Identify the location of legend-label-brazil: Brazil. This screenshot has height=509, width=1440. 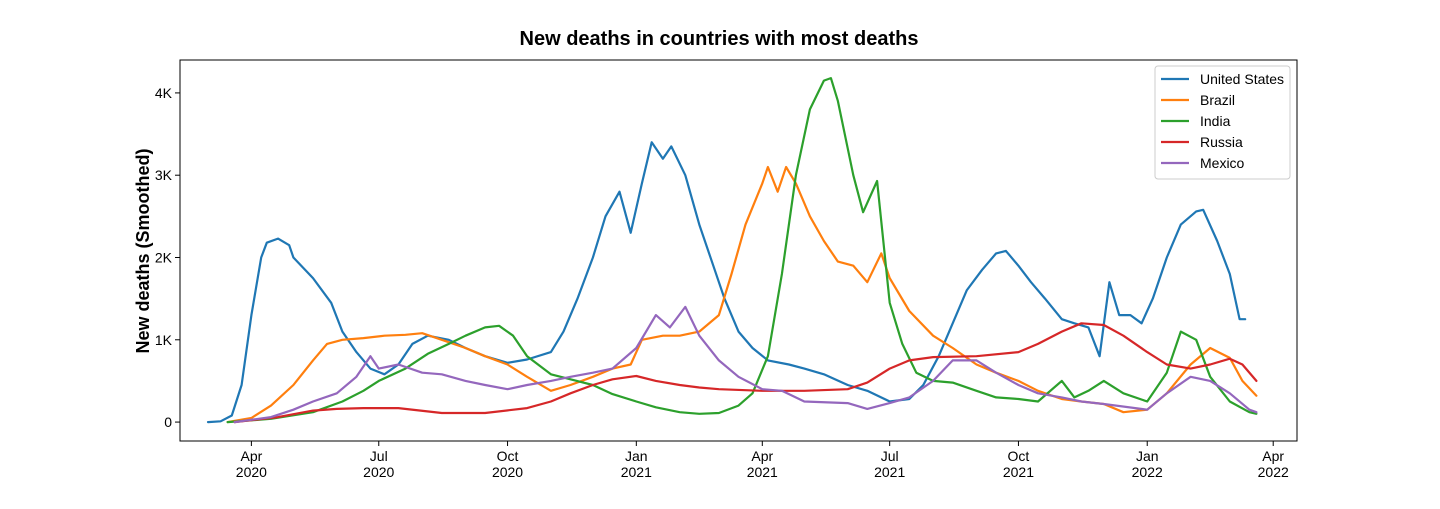
(1217, 100).